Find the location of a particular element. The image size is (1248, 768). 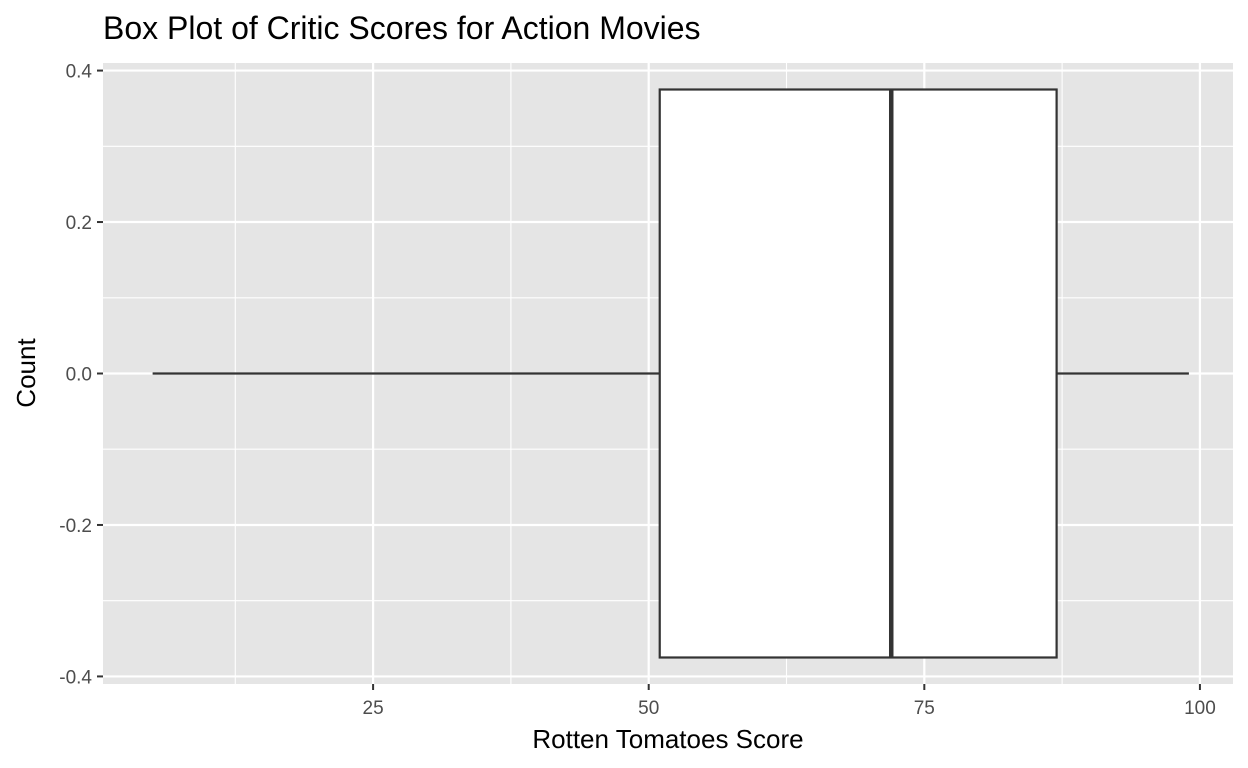

y-axis: -0.4 -0.2 0.0 0.2 0.4 is located at coordinates (81, 375).